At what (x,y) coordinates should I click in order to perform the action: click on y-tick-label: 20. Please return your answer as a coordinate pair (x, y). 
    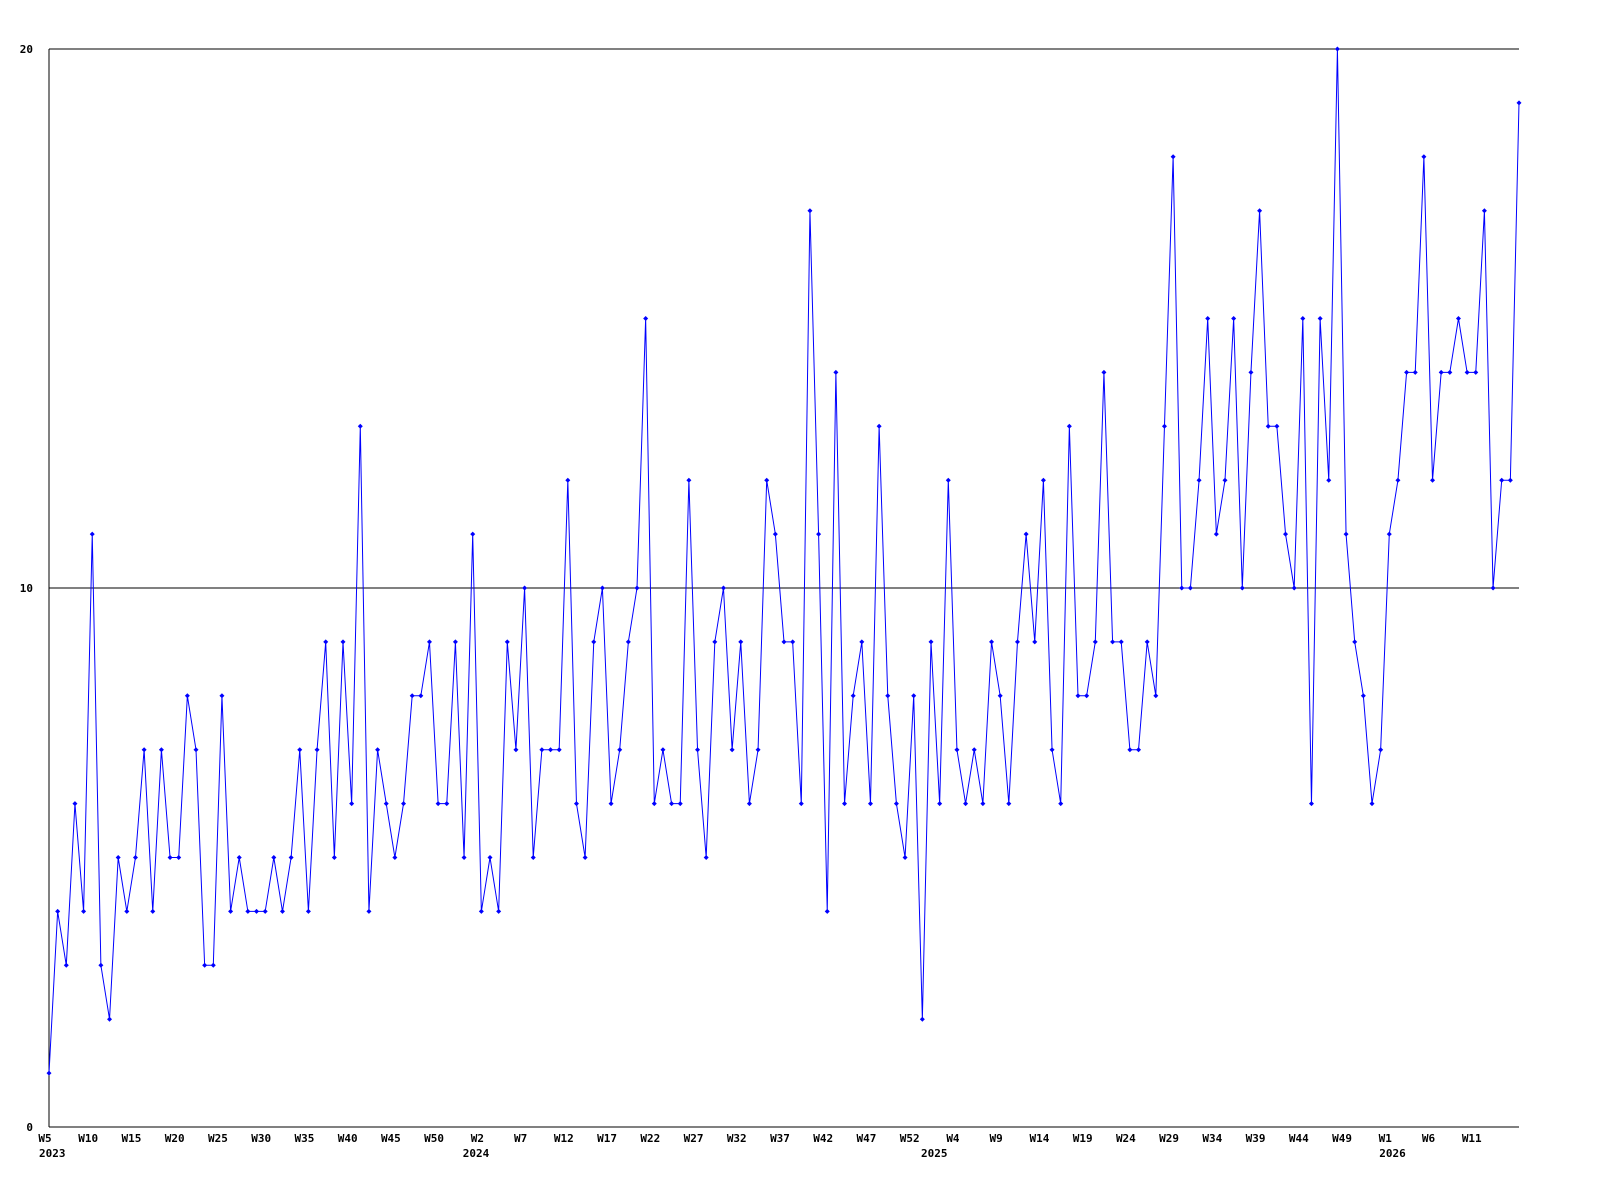
    Looking at the image, I should click on (26, 49).